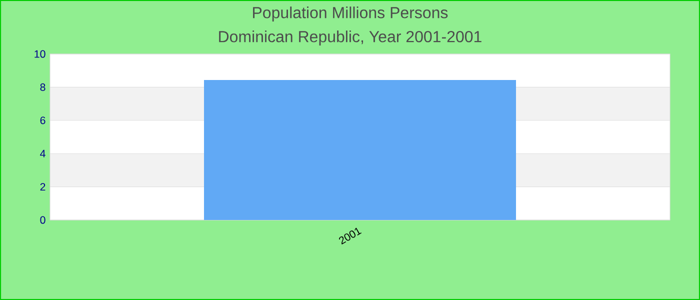  What do you see at coordinates (43, 220) in the screenshot?
I see `y-tick-label: 0` at bounding box center [43, 220].